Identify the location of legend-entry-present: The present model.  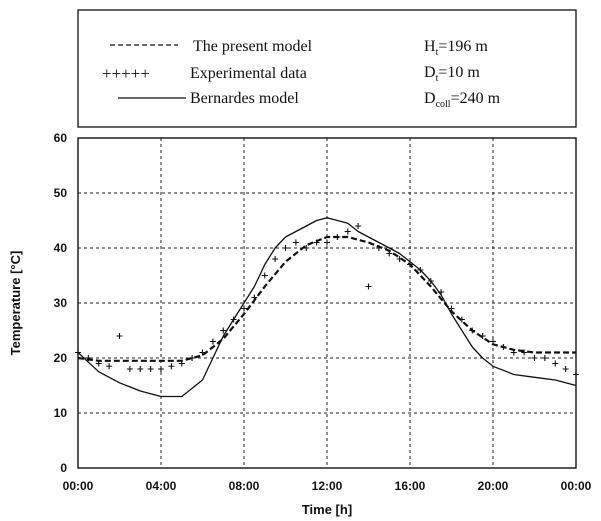
(211, 46).